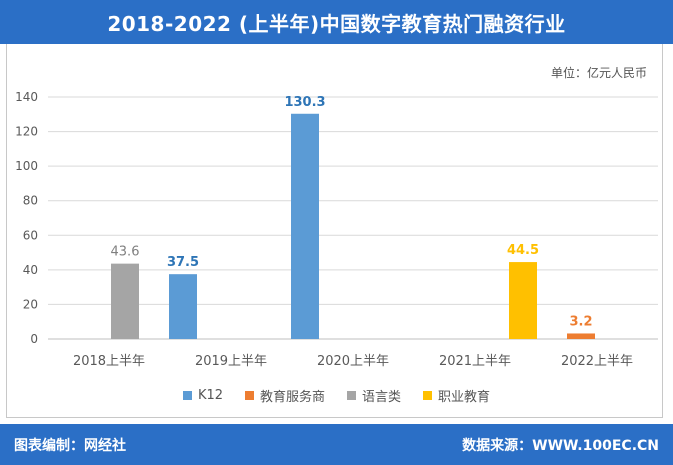 The width and height of the screenshot is (673, 465). I want to click on y-tick-label: 100, so click(26, 166).